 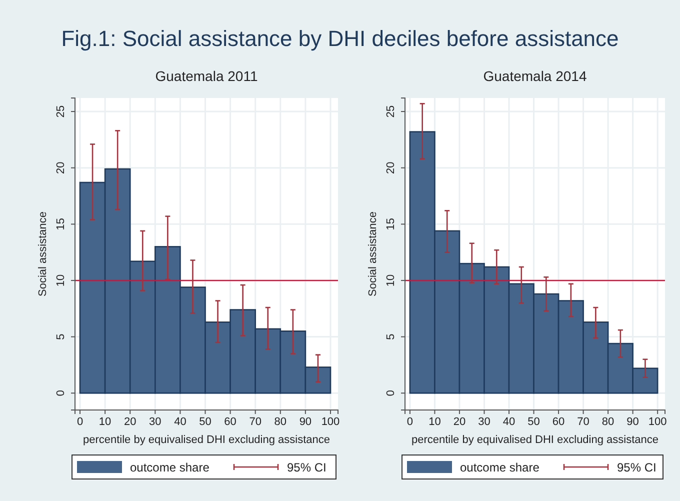 What do you see at coordinates (206, 76) in the screenshot?
I see `chart-subtitle: Guatemala 2011` at bounding box center [206, 76].